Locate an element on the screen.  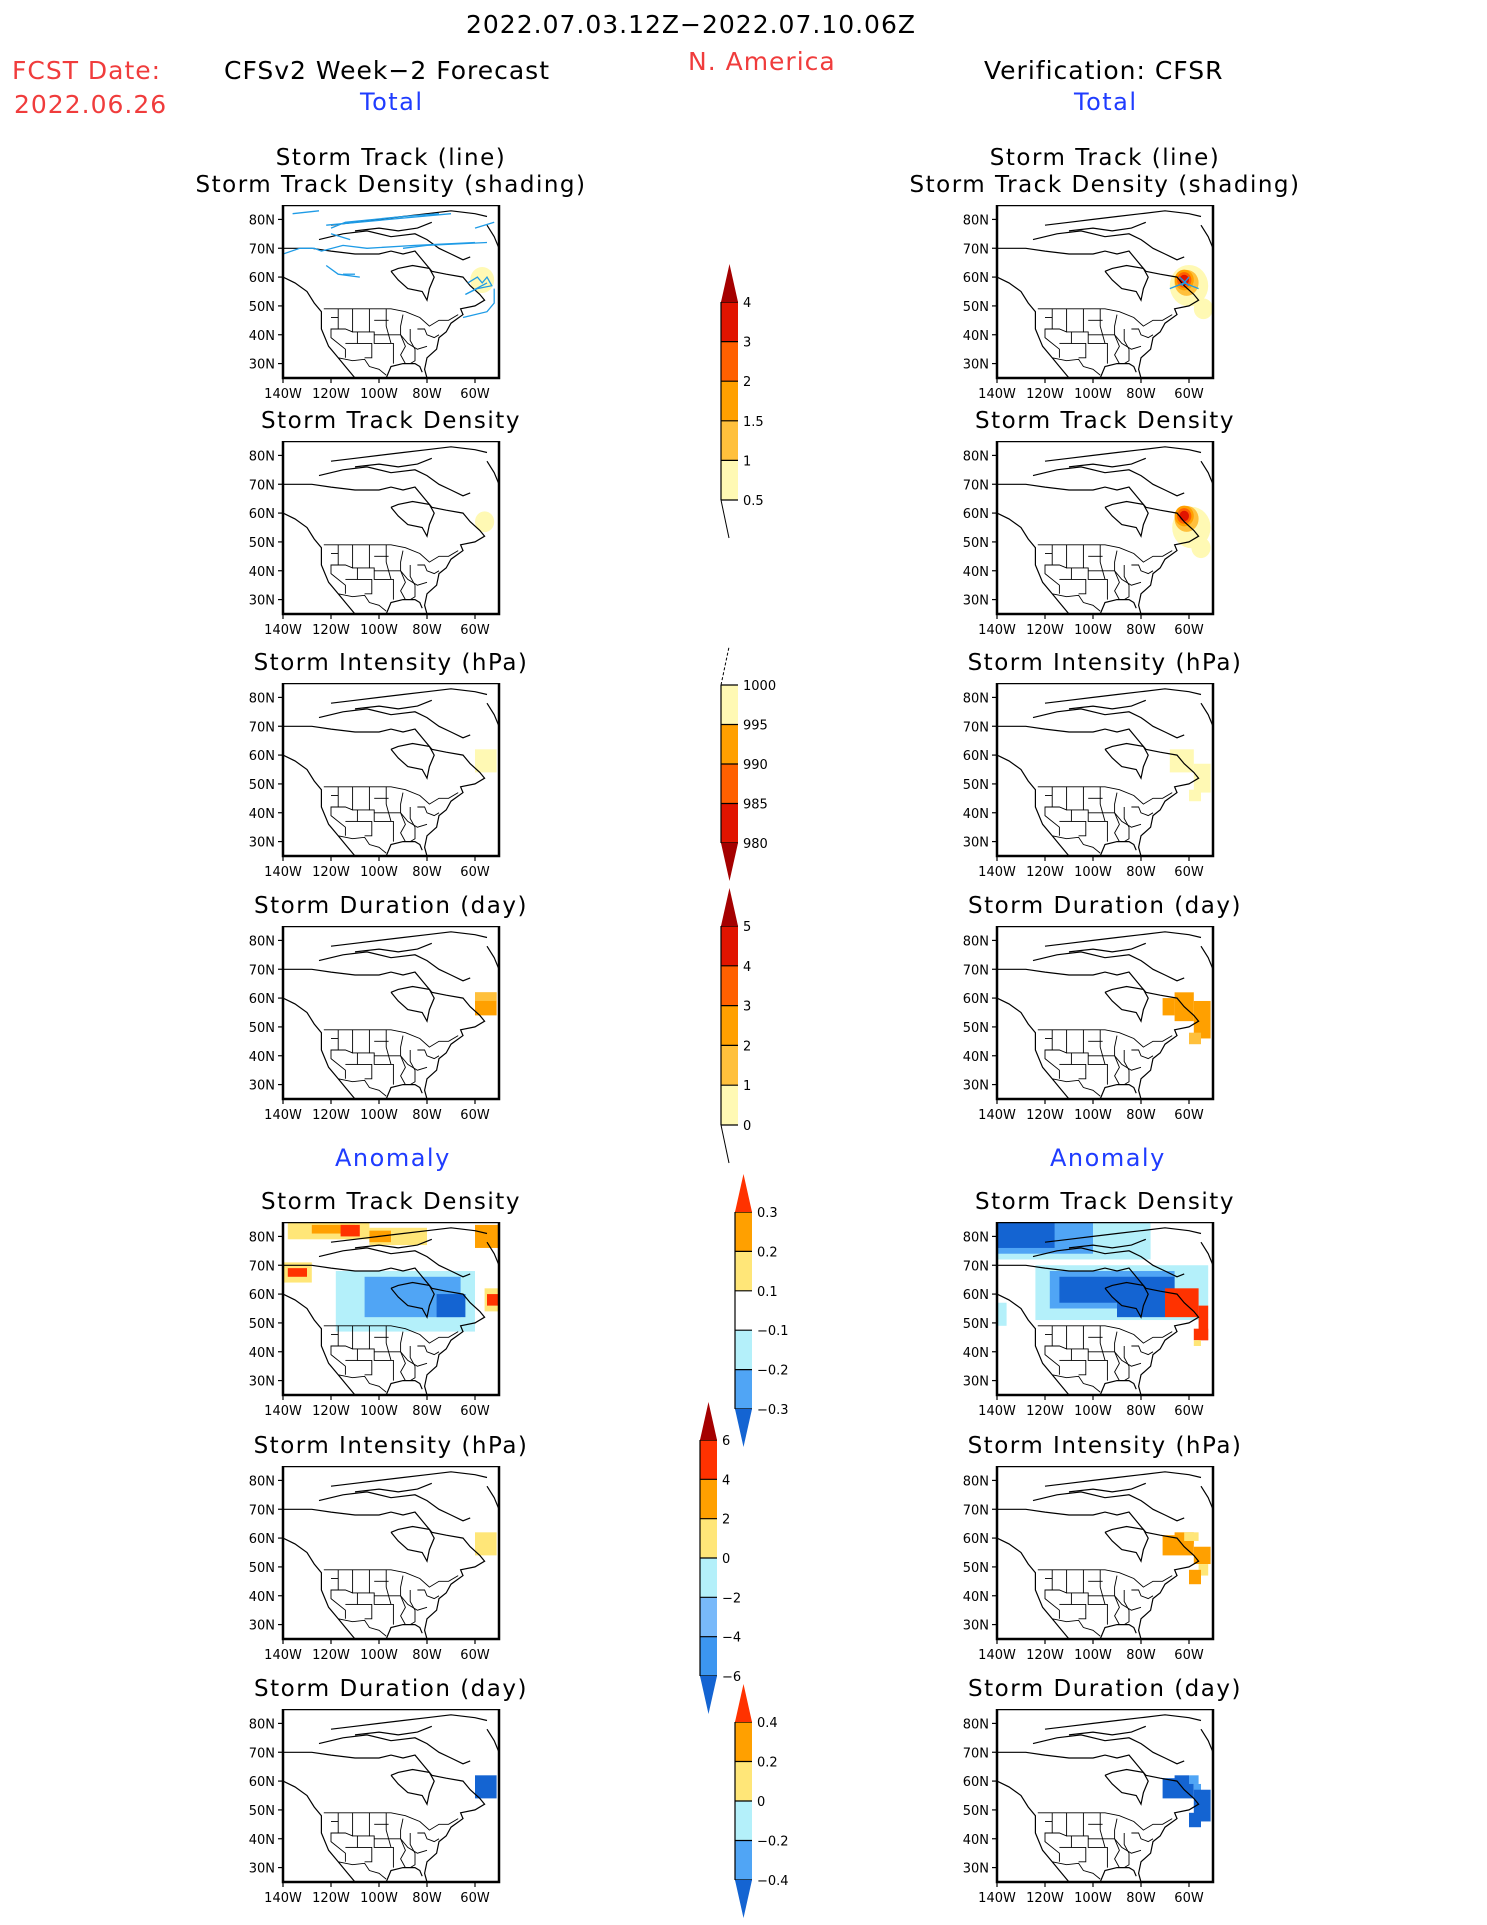
forecast-column-title: CFSv2 Week−2 Forecast is located at coordinates (387, 70).